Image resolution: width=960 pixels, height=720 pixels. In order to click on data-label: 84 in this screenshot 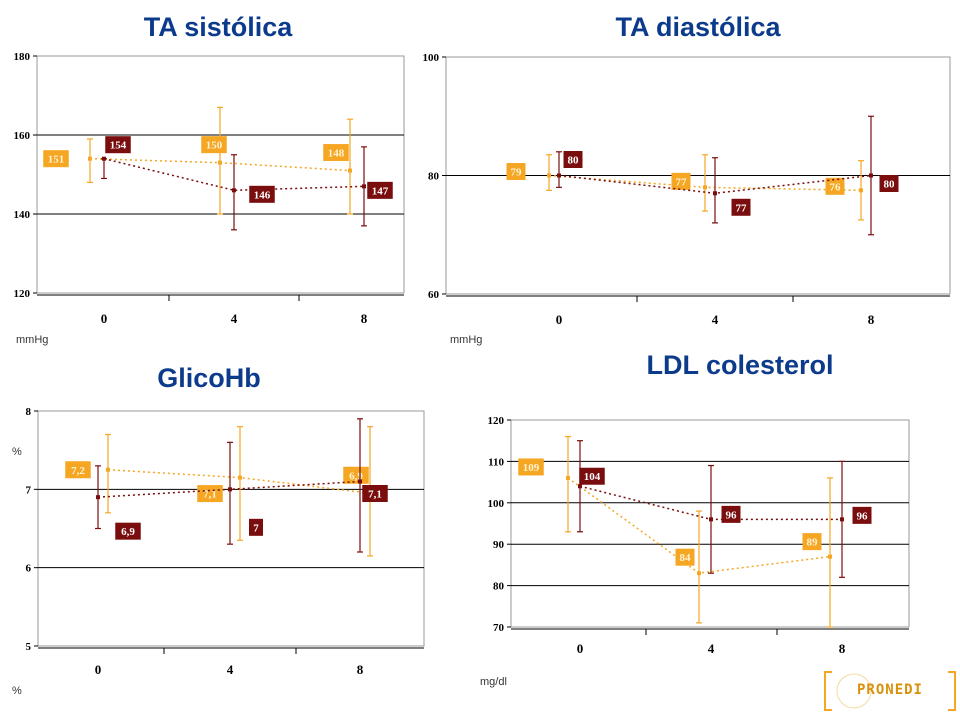, I will do `click(686, 558)`.